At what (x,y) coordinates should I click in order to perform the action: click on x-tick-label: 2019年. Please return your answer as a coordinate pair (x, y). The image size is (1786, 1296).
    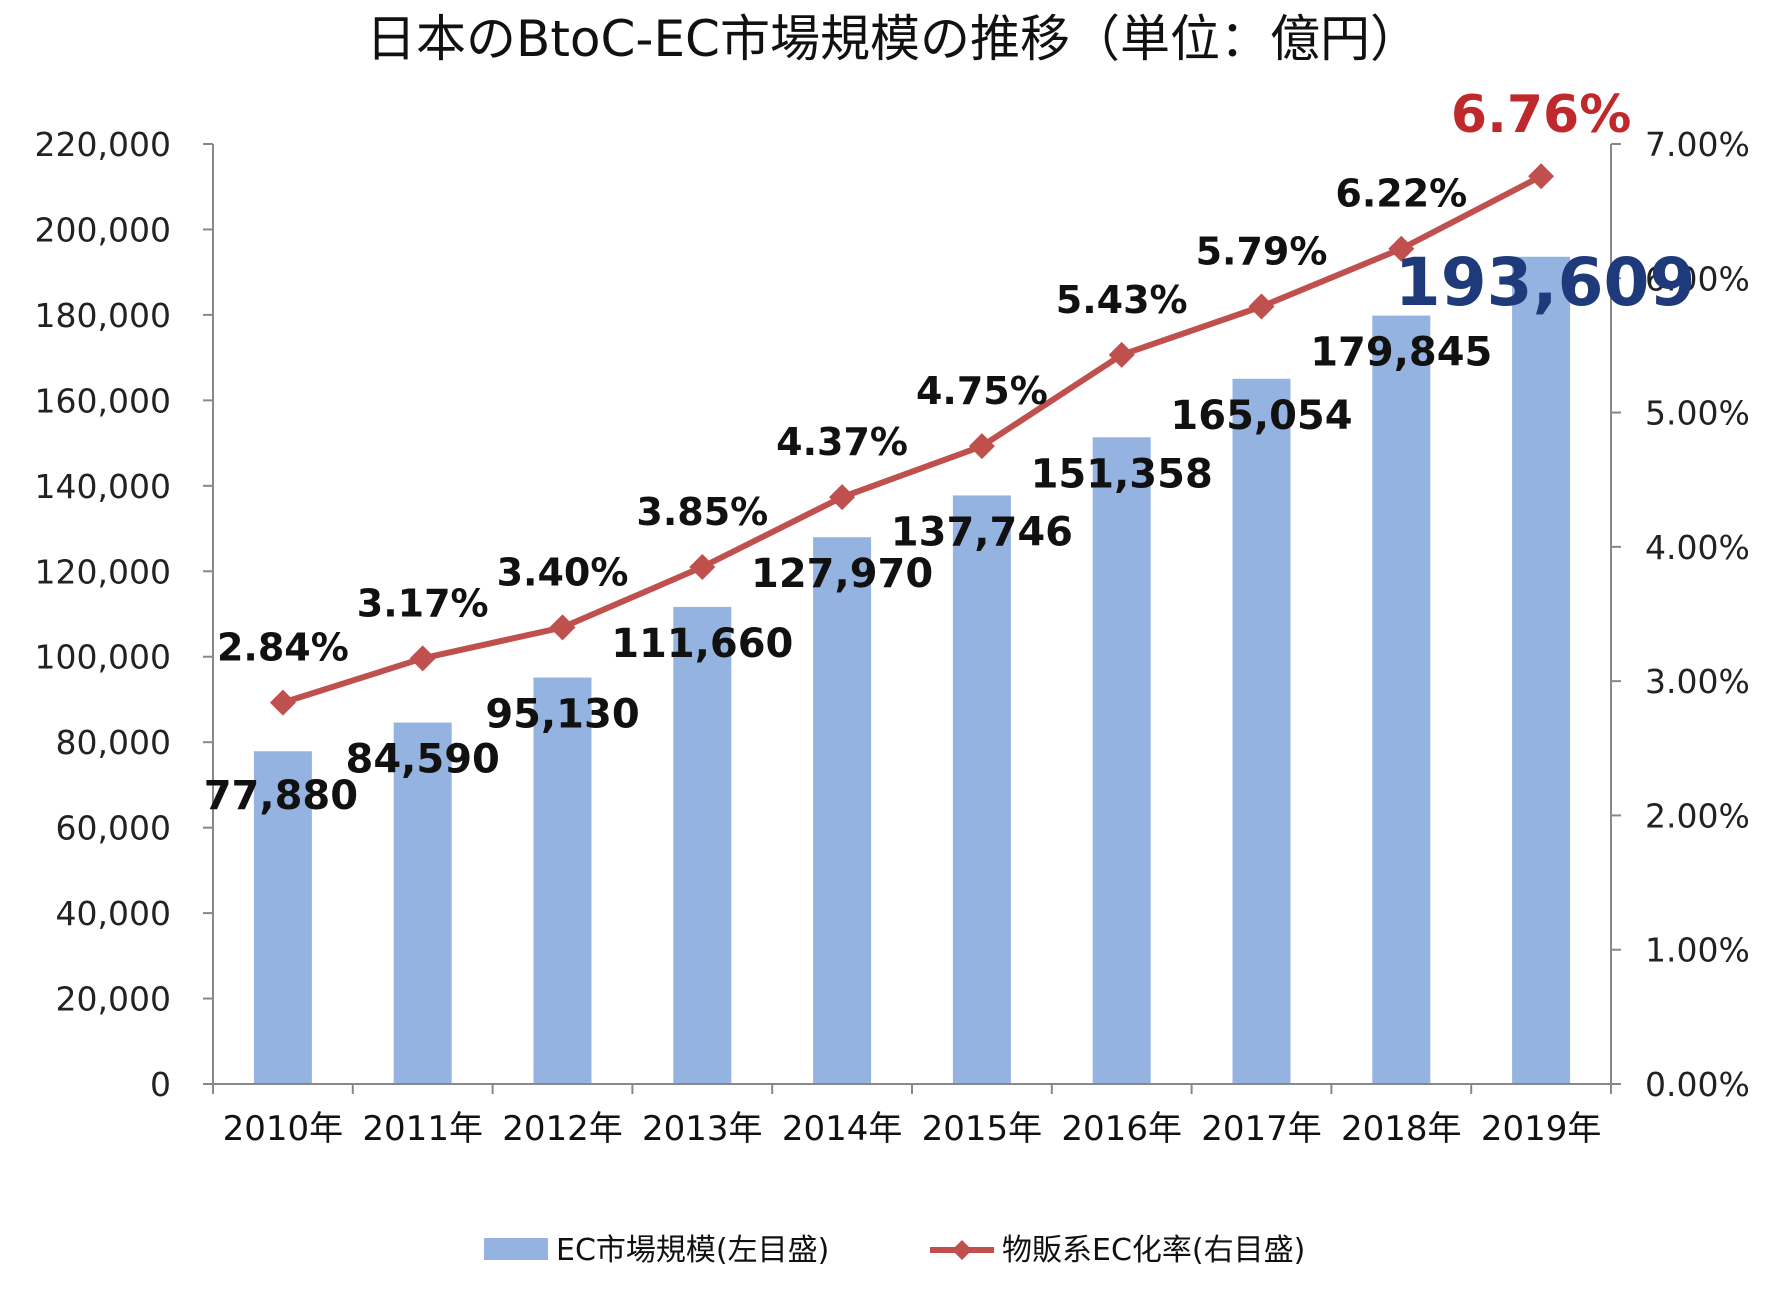
    Looking at the image, I should click on (1541, 1129).